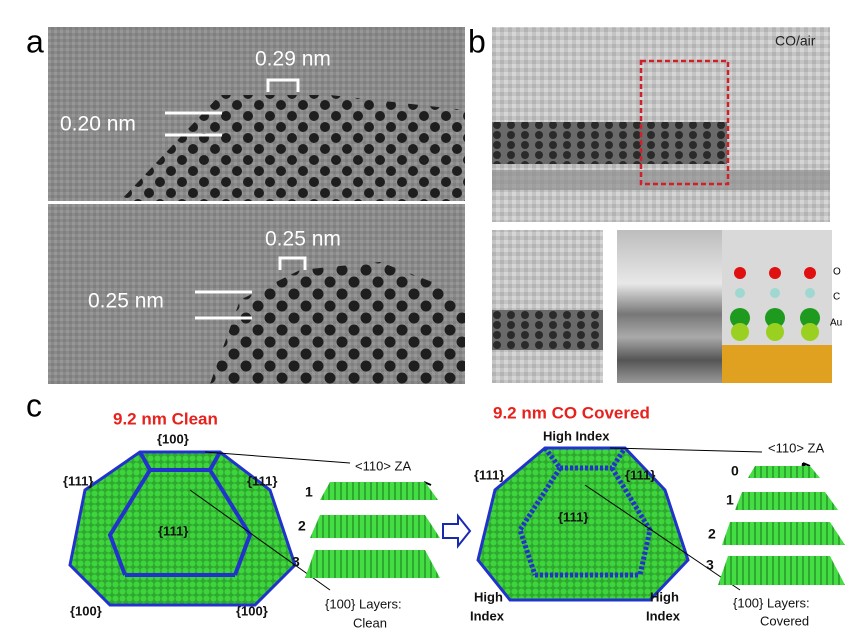  What do you see at coordinates (777, 325) in the screenshot?
I see `atom-model` at bounding box center [777, 325].